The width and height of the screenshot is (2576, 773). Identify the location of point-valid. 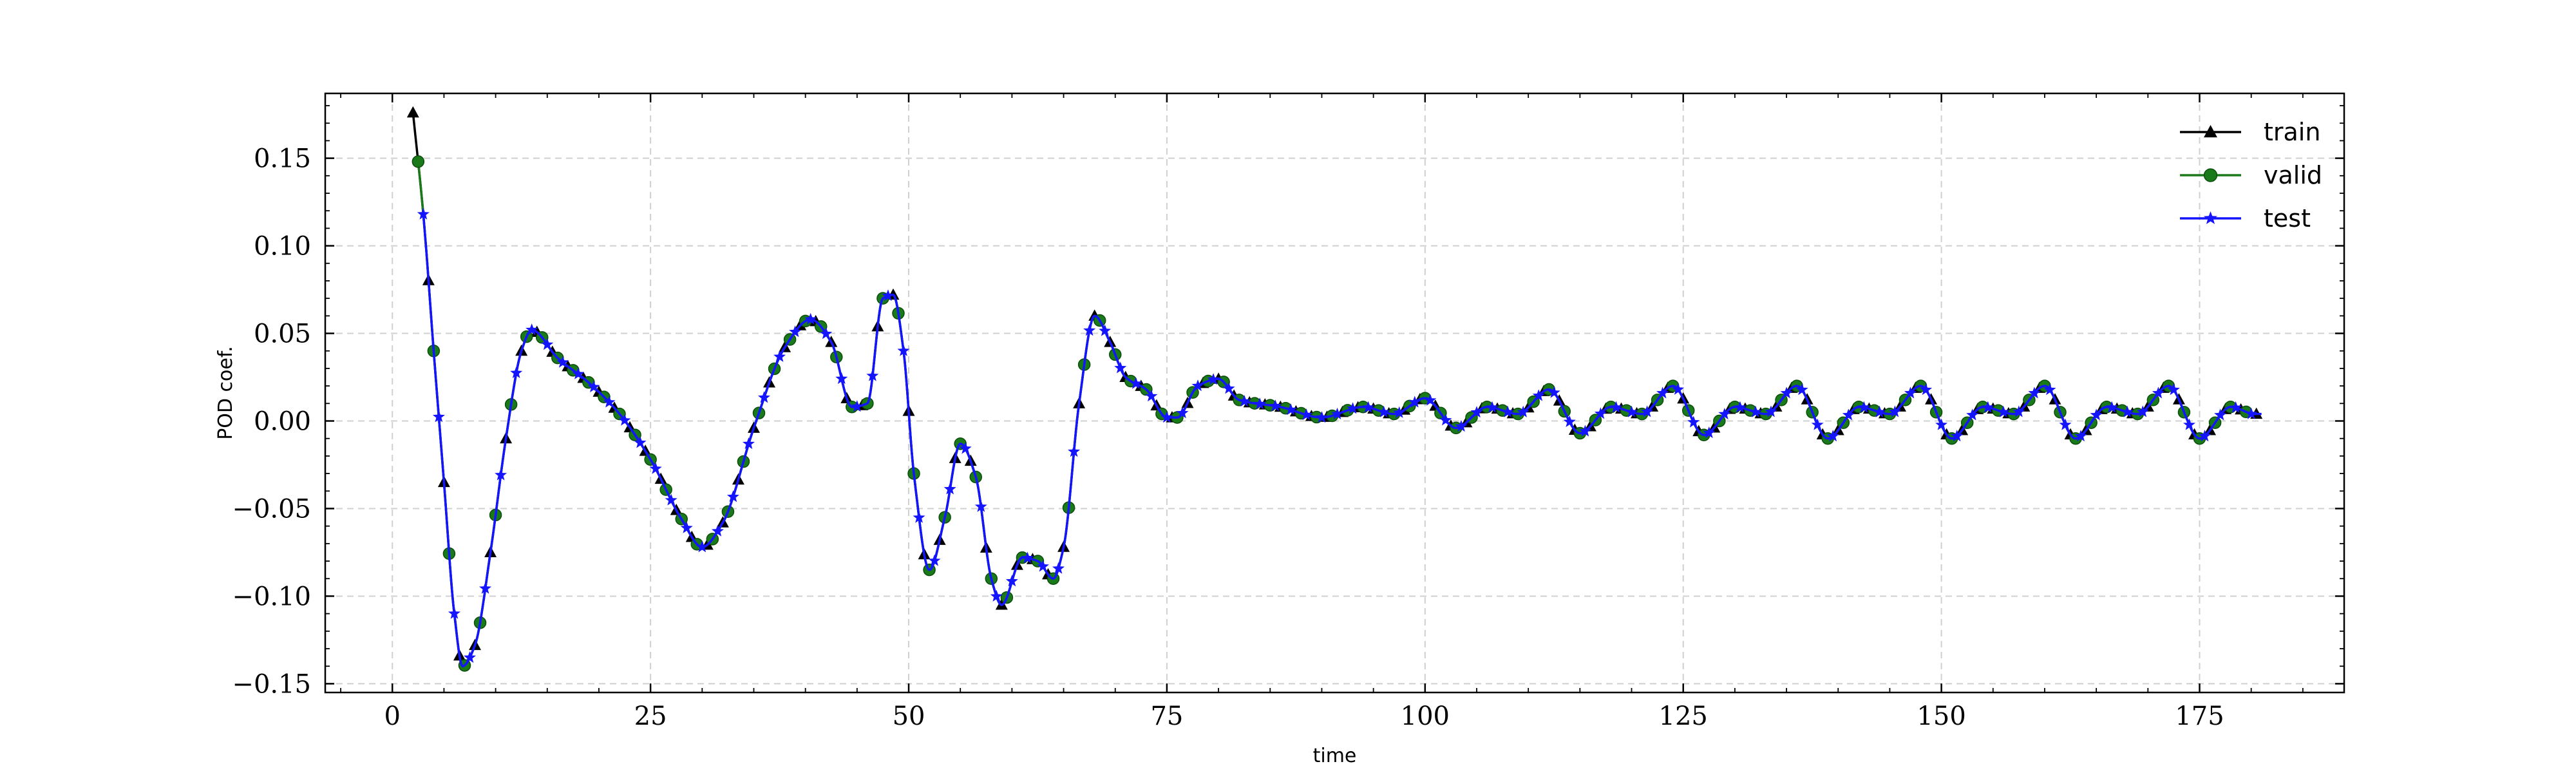
(418, 161).